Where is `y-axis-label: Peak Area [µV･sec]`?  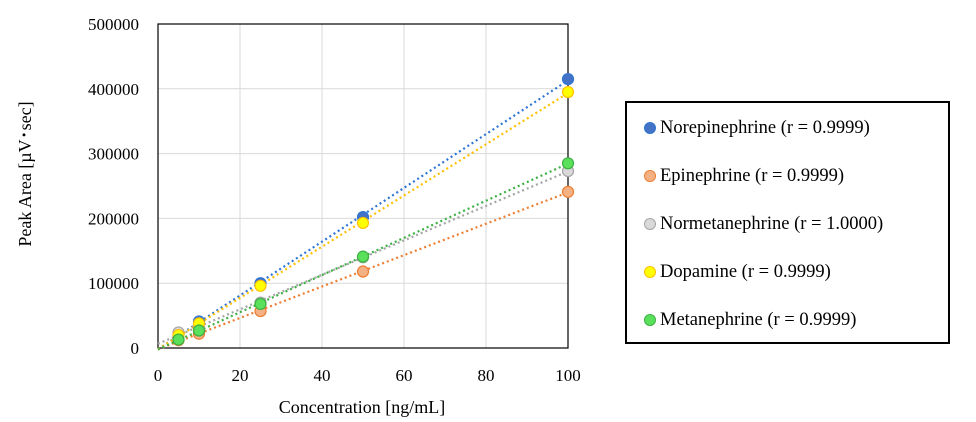
y-axis-label: Peak Area [µV･sec] is located at coordinates (25, 173).